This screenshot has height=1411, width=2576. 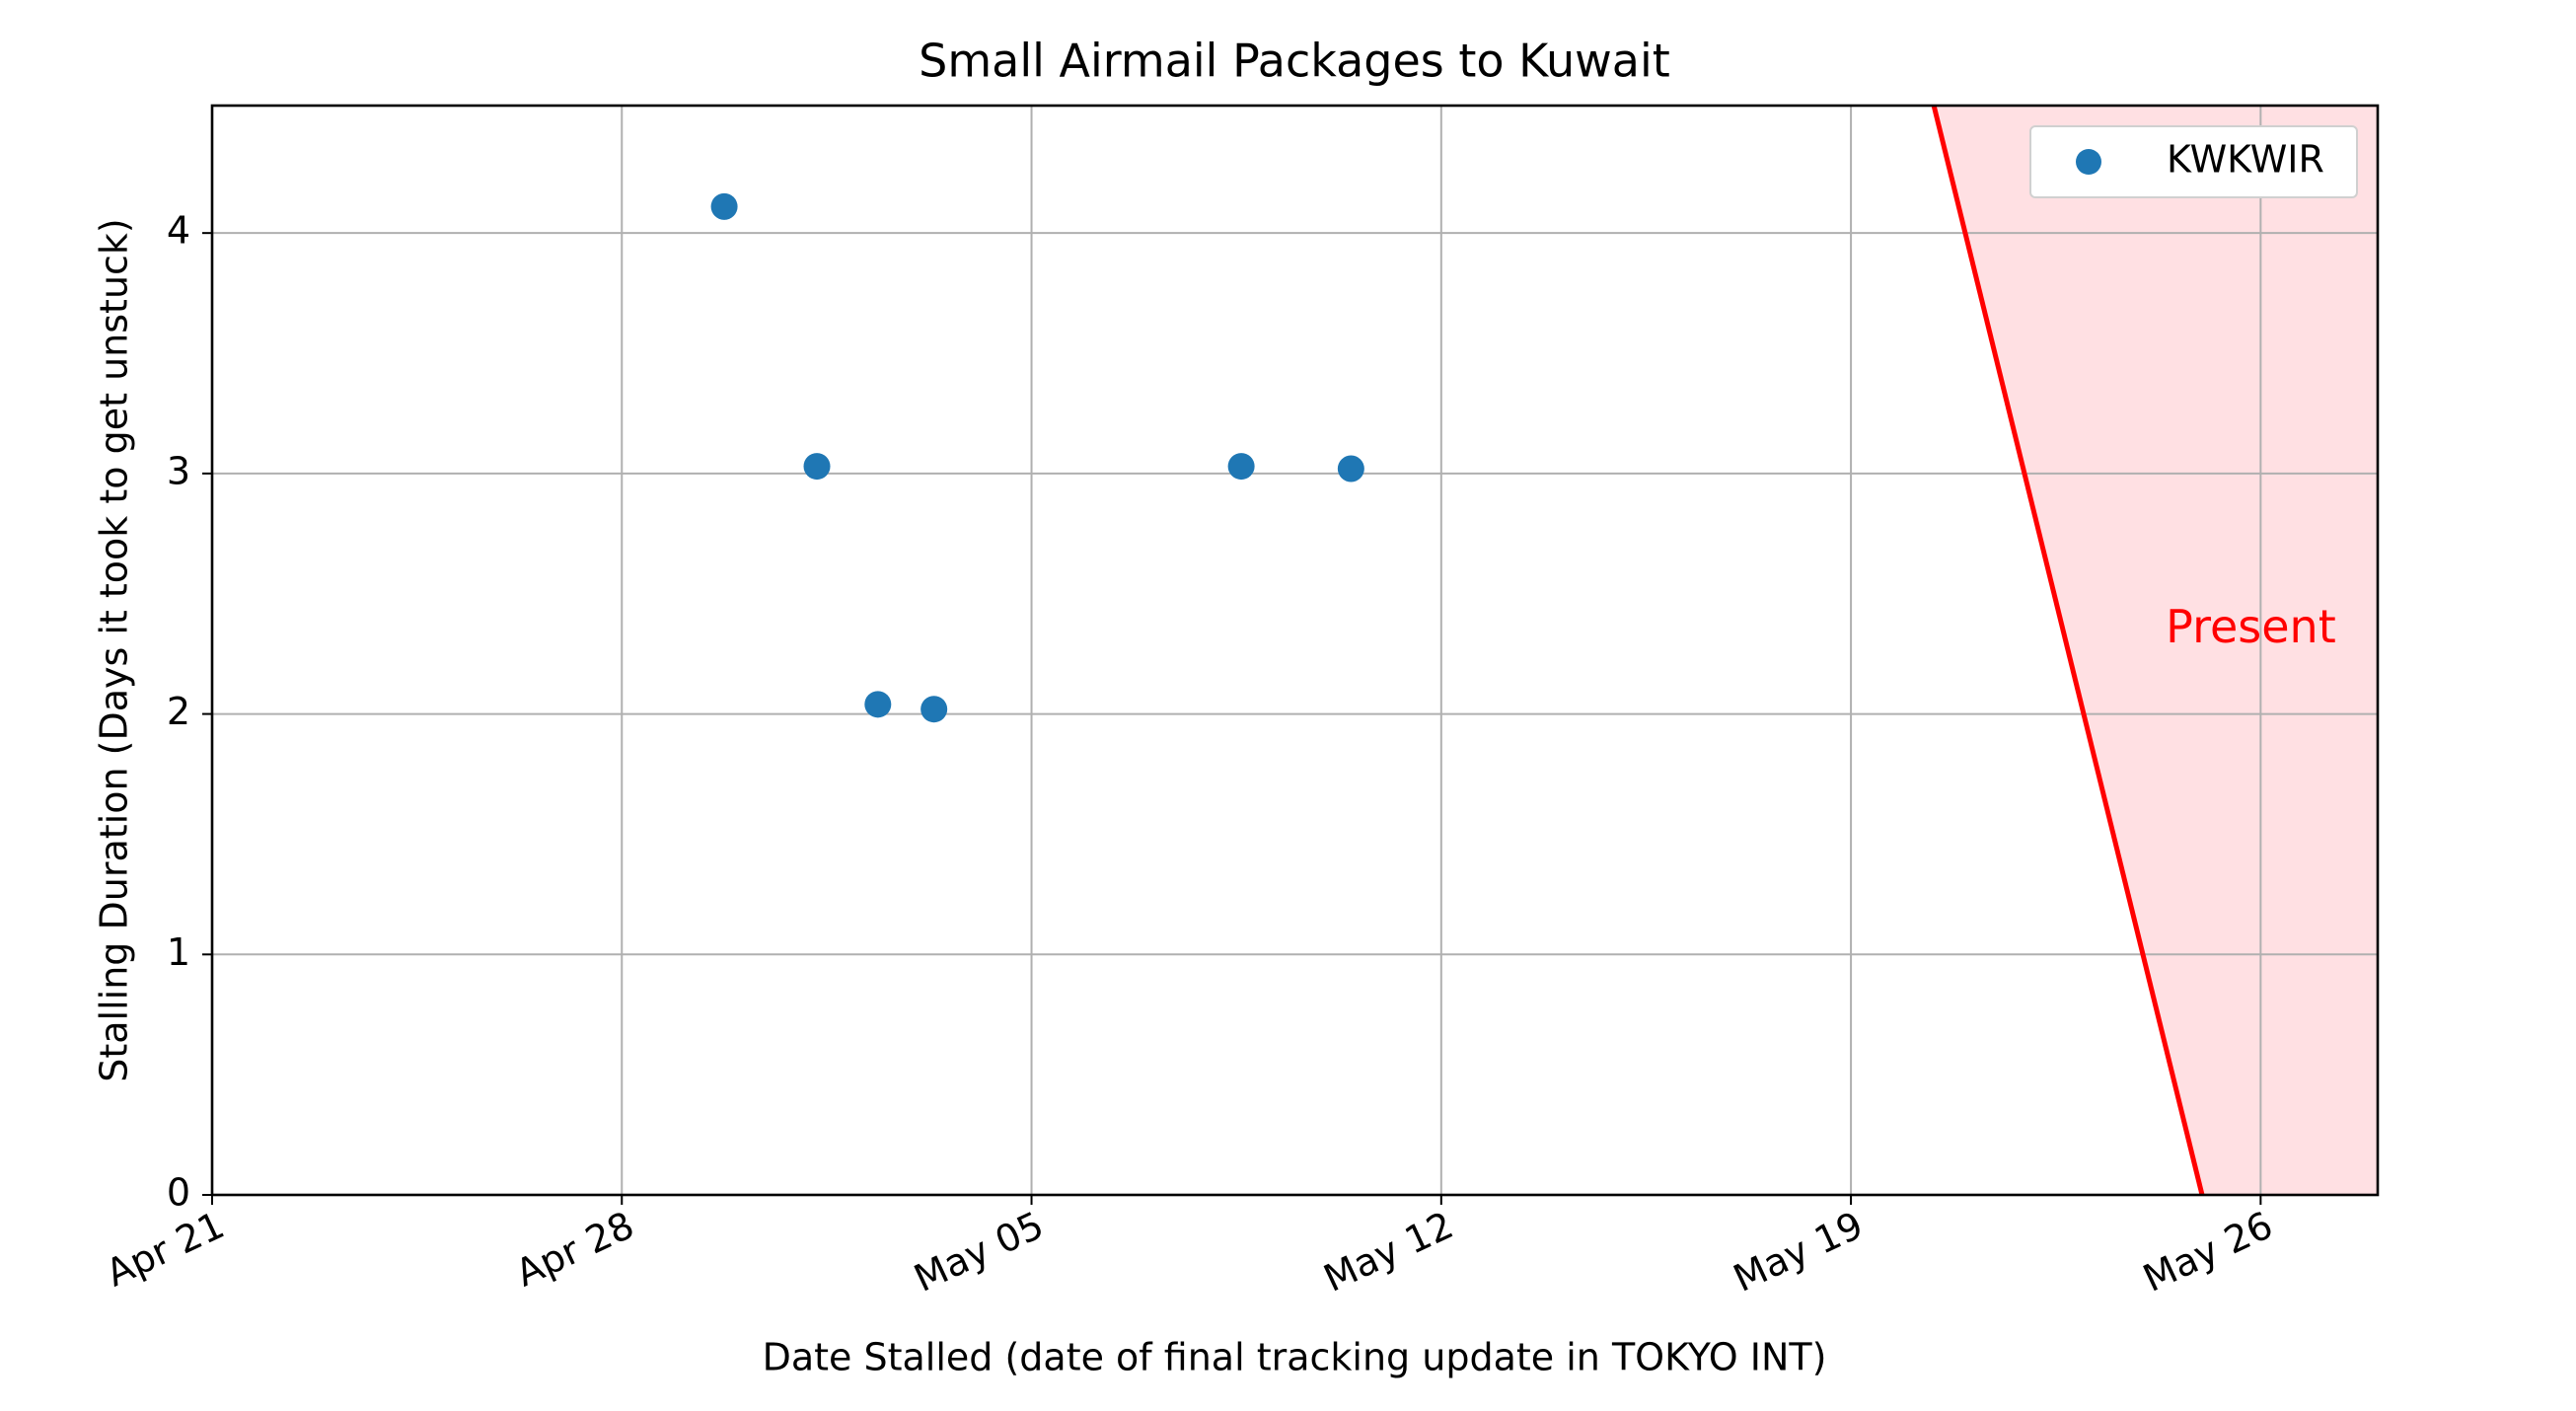 I want to click on legend-marker, so click(x=2088, y=162).